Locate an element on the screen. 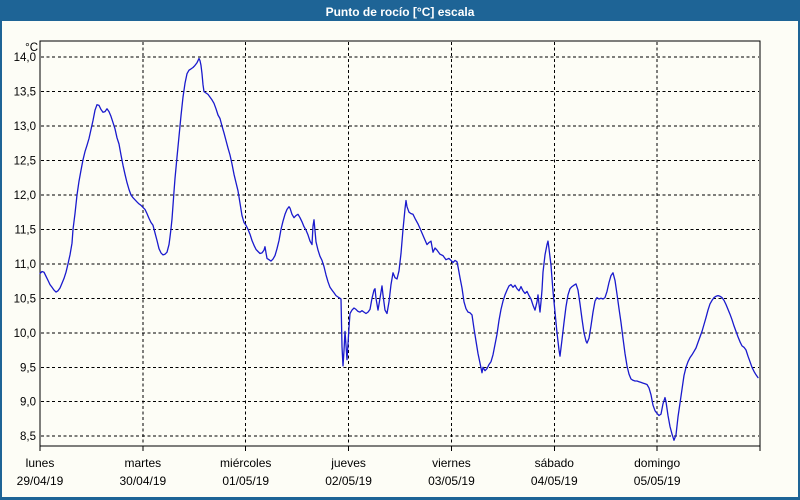 This screenshot has height=500, width=800. x-axis-date-label: 29/04/19 is located at coordinates (40, 481).